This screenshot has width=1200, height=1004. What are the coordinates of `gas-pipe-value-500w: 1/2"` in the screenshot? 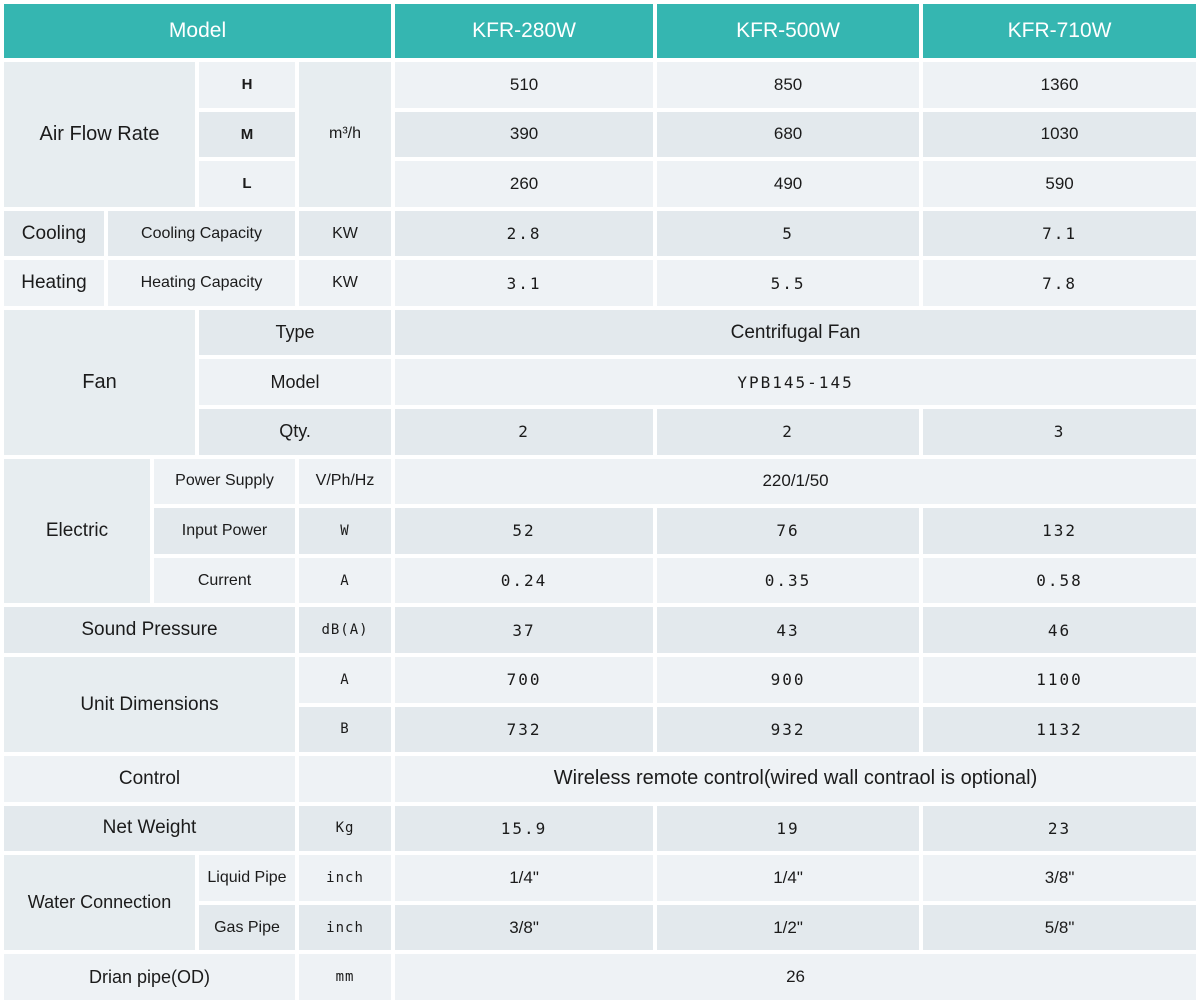 It's located at (788, 927).